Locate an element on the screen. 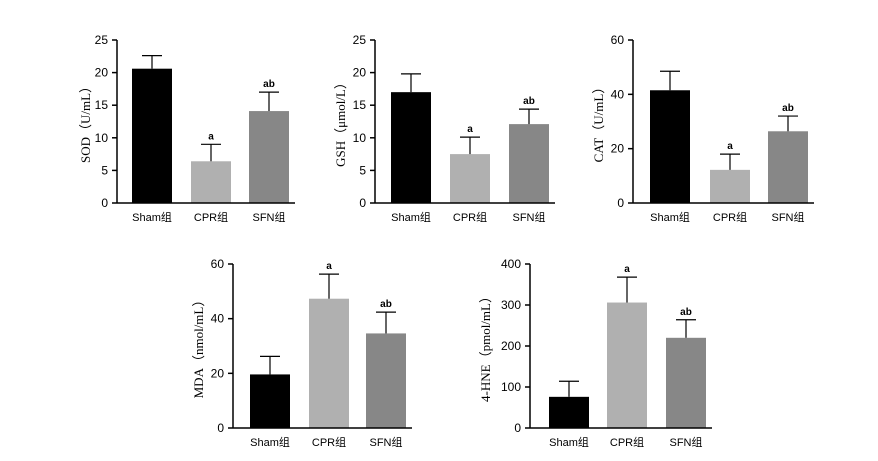  category-label-sod-1: Sham组 is located at coordinates (152, 217).